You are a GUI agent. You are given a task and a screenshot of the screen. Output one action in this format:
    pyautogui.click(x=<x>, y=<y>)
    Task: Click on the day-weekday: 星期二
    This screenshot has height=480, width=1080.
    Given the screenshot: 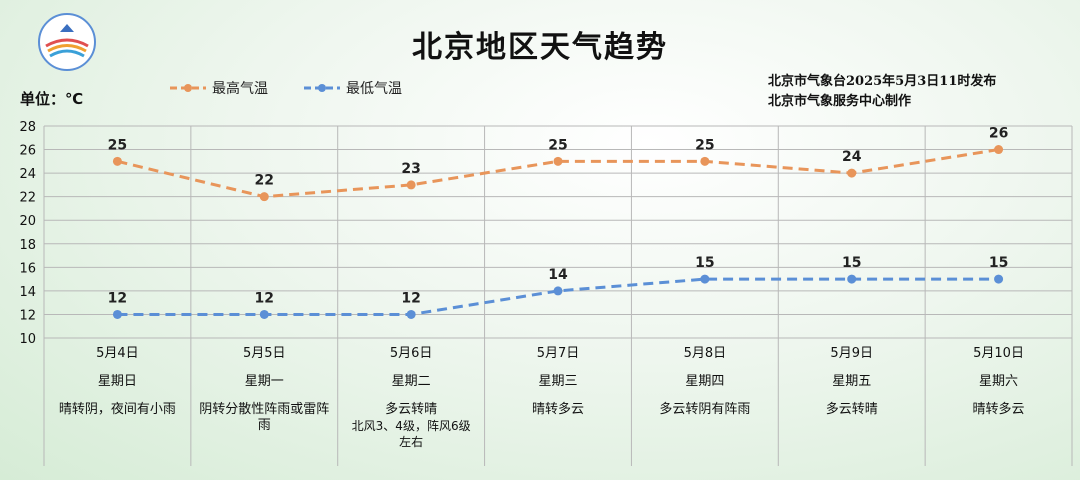 What is the action you would take?
    pyautogui.click(x=411, y=381)
    